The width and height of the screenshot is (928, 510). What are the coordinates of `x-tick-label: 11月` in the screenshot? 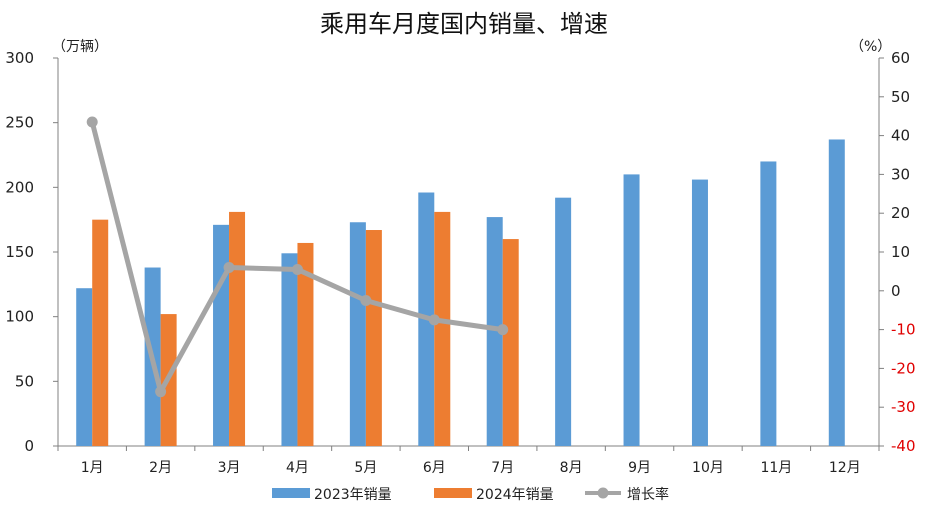 It's located at (776, 468).